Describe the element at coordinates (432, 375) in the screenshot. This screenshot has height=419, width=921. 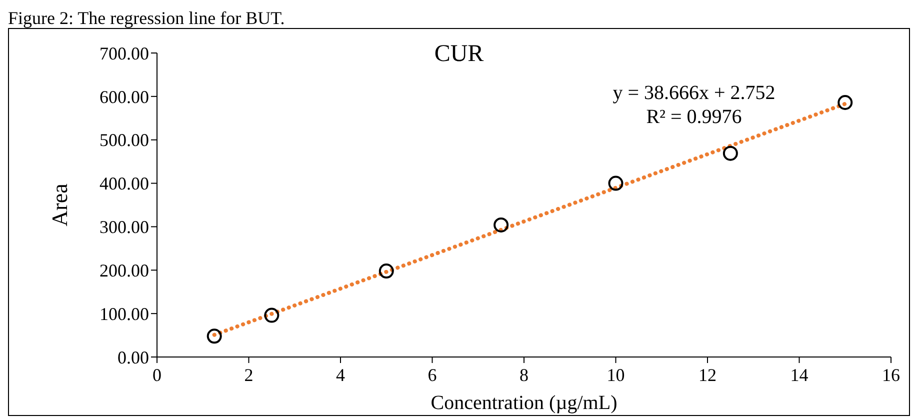
I see `x-tick-label: 6` at that location.